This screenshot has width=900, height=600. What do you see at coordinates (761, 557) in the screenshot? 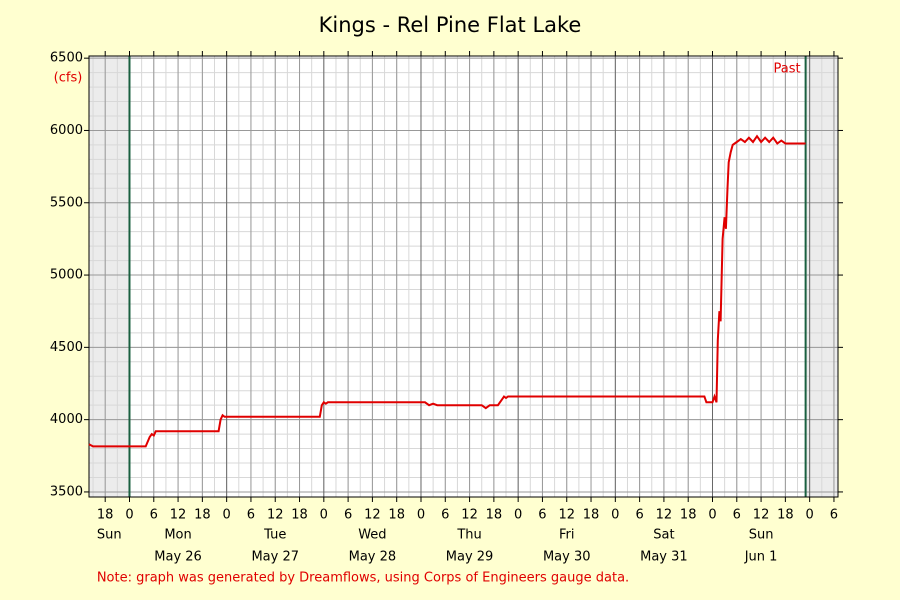
I see `date-label: Jun 1` at bounding box center [761, 557].